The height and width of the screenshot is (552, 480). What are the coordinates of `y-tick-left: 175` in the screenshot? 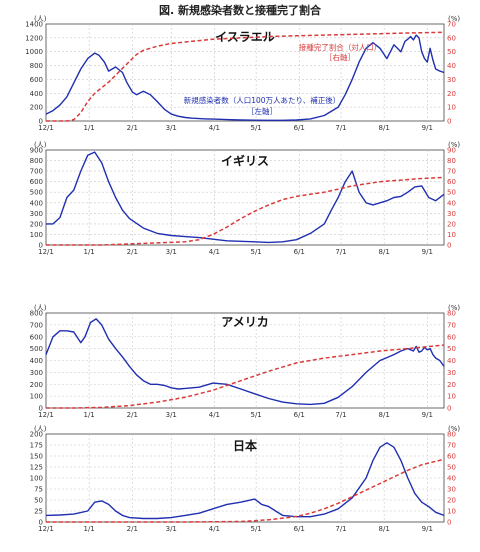 It's located at (36, 446).